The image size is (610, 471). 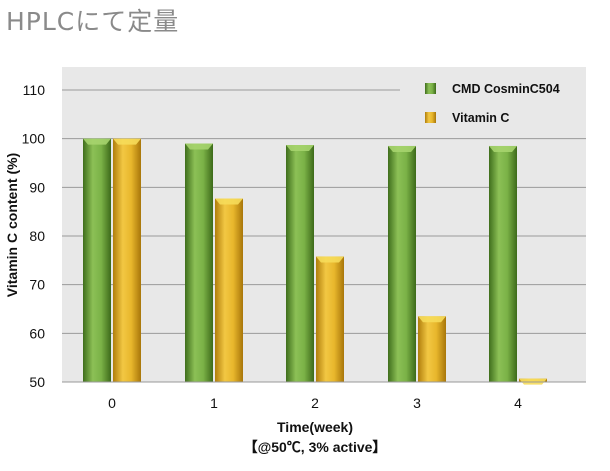 What do you see at coordinates (430, 88) in the screenshot?
I see `legend-swatch-cosminc504` at bounding box center [430, 88].